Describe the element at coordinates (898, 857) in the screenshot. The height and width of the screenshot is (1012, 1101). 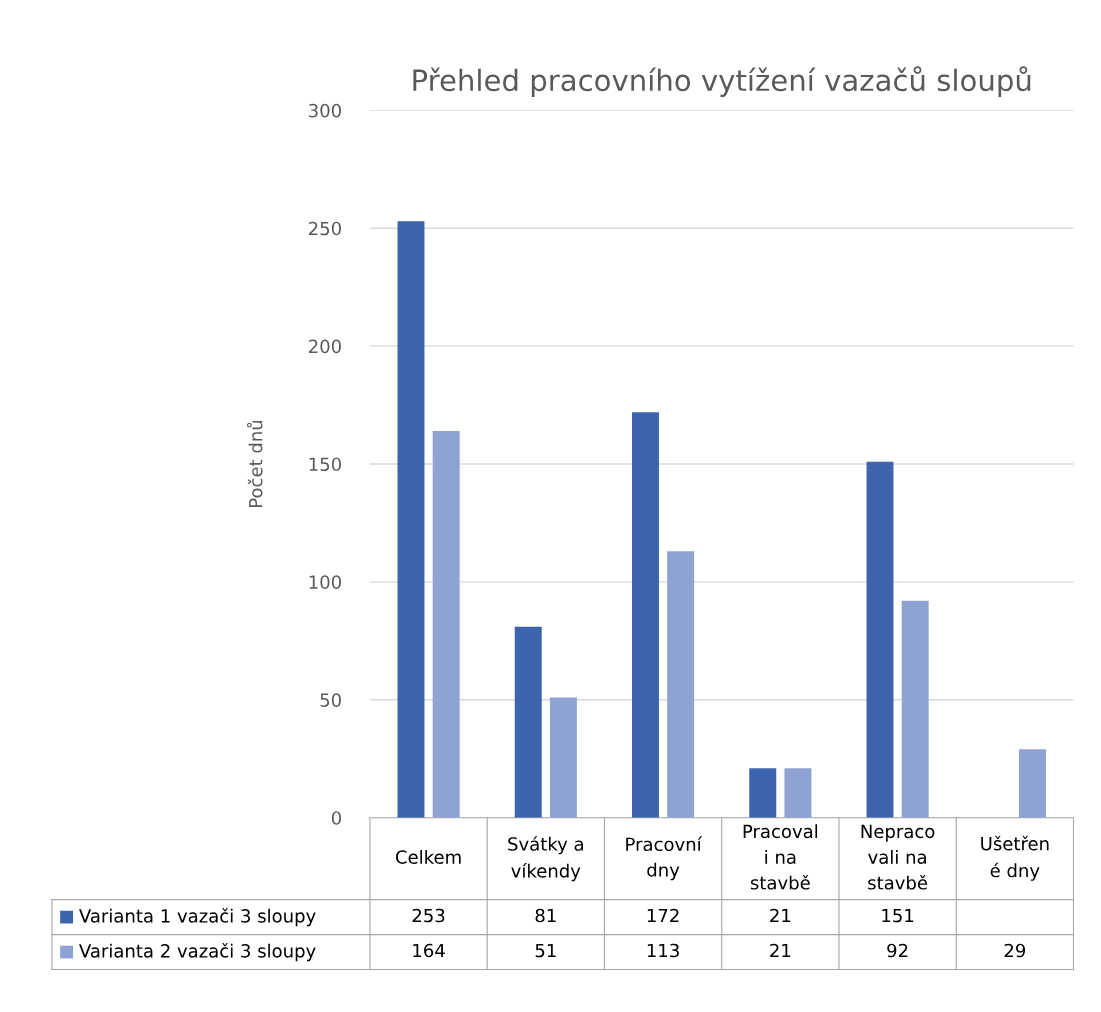
I see `x-tick-label: Nepraco vali na stavbě` at that location.